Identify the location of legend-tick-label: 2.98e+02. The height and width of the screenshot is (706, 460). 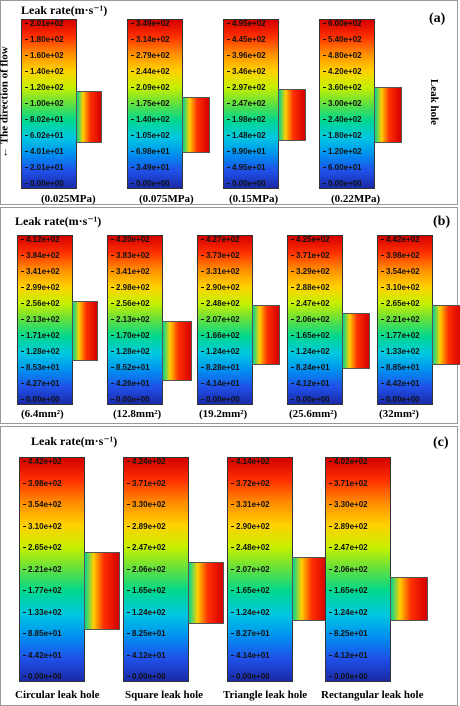
(130, 288).